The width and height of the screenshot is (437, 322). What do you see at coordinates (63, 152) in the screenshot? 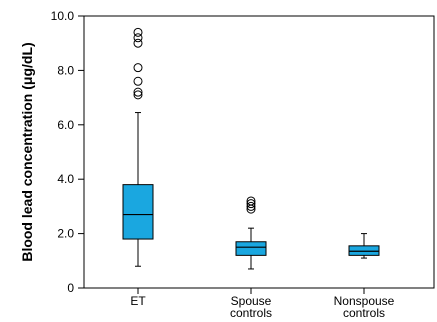
I see `y-tick-labels: 0 2.0 4.0 6.0 8.0 10.0` at bounding box center [63, 152].